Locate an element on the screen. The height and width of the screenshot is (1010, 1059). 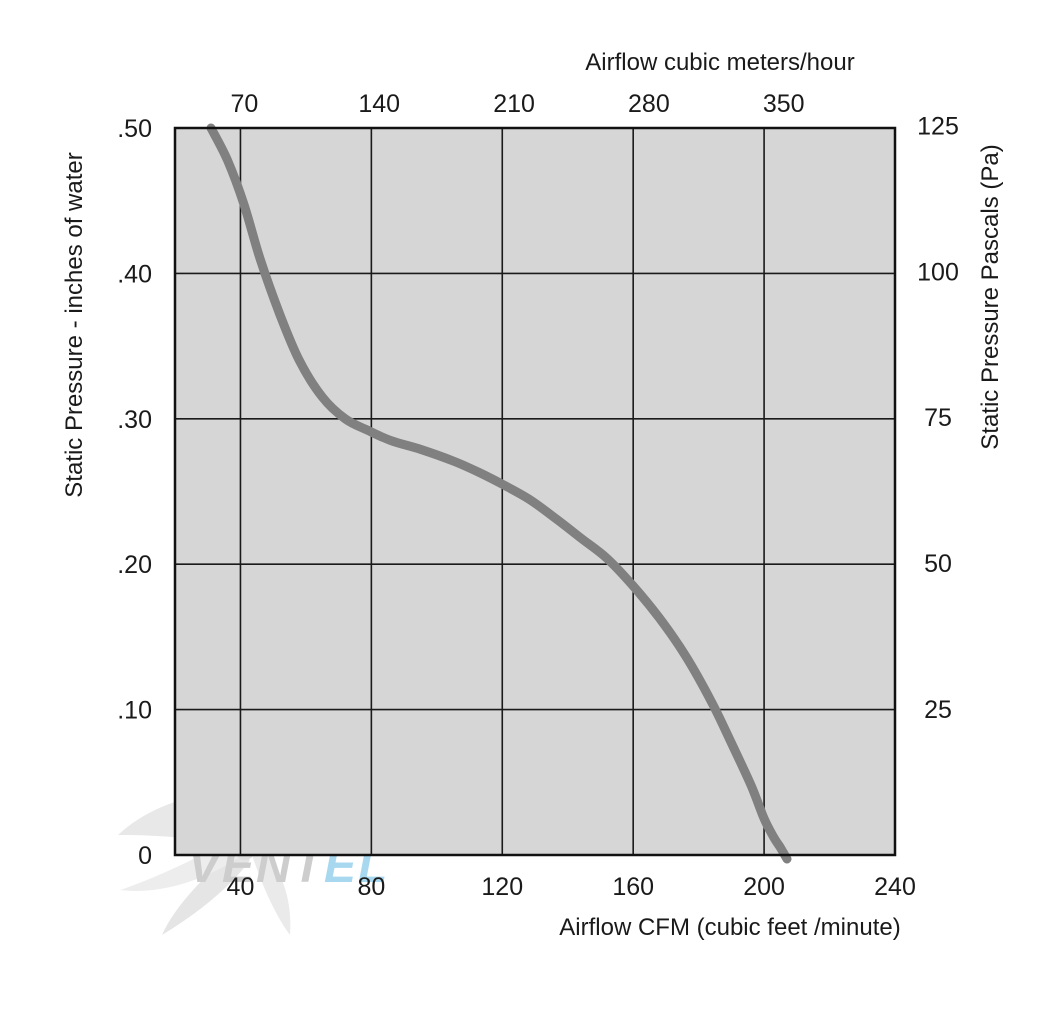
x2-tick-label: 70 is located at coordinates (244, 104).